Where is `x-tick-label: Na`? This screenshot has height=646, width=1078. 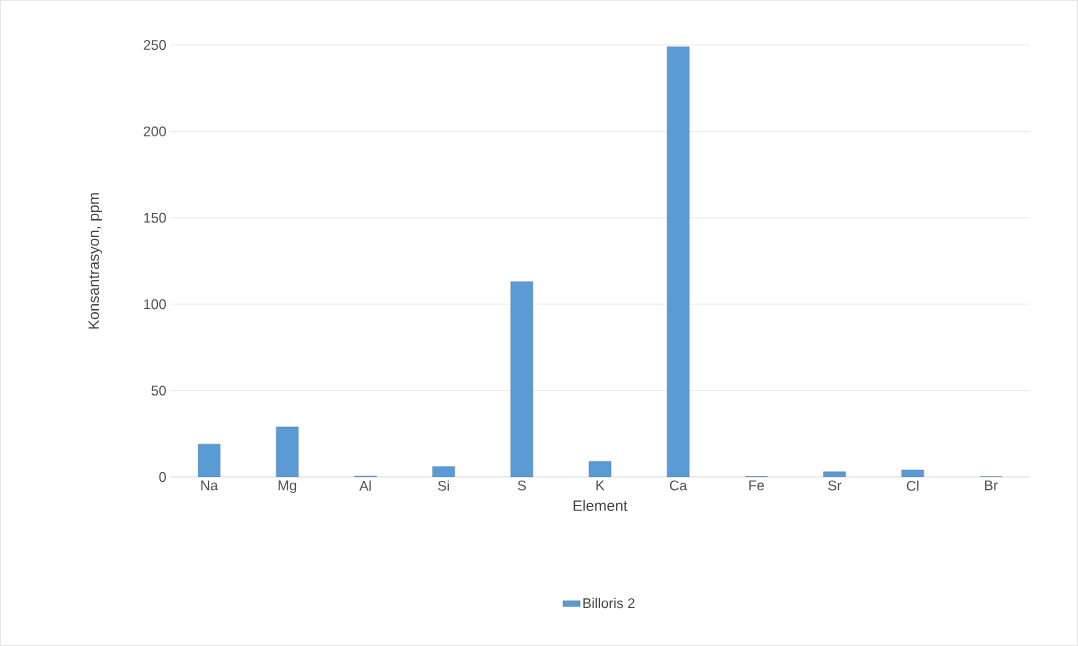 x-tick-label: Na is located at coordinates (210, 485).